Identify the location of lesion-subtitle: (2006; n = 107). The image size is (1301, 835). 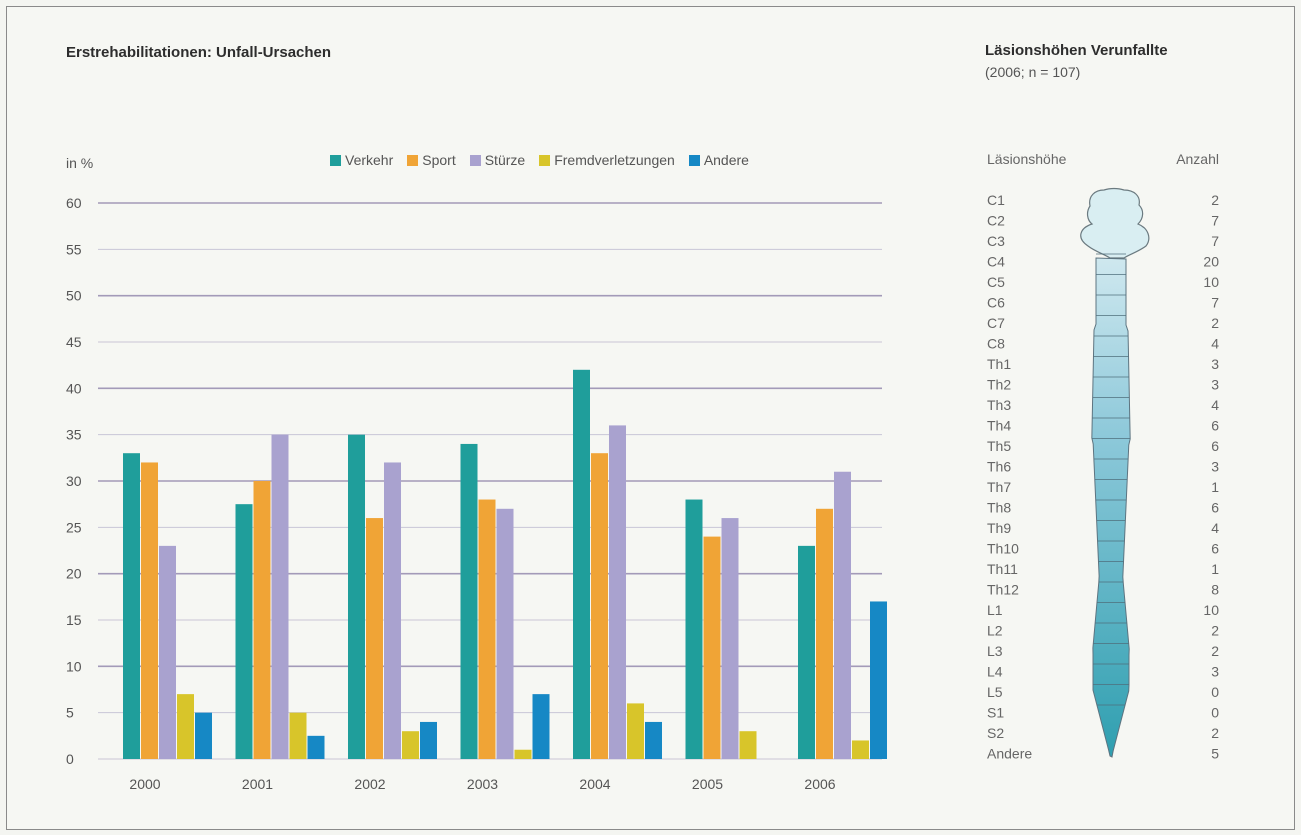
(1033, 72).